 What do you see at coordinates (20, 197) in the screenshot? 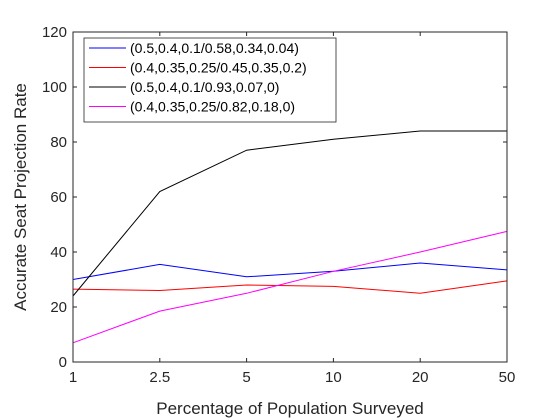
I see `y-axis-title: Accurate Seat Projection Rate` at bounding box center [20, 197].